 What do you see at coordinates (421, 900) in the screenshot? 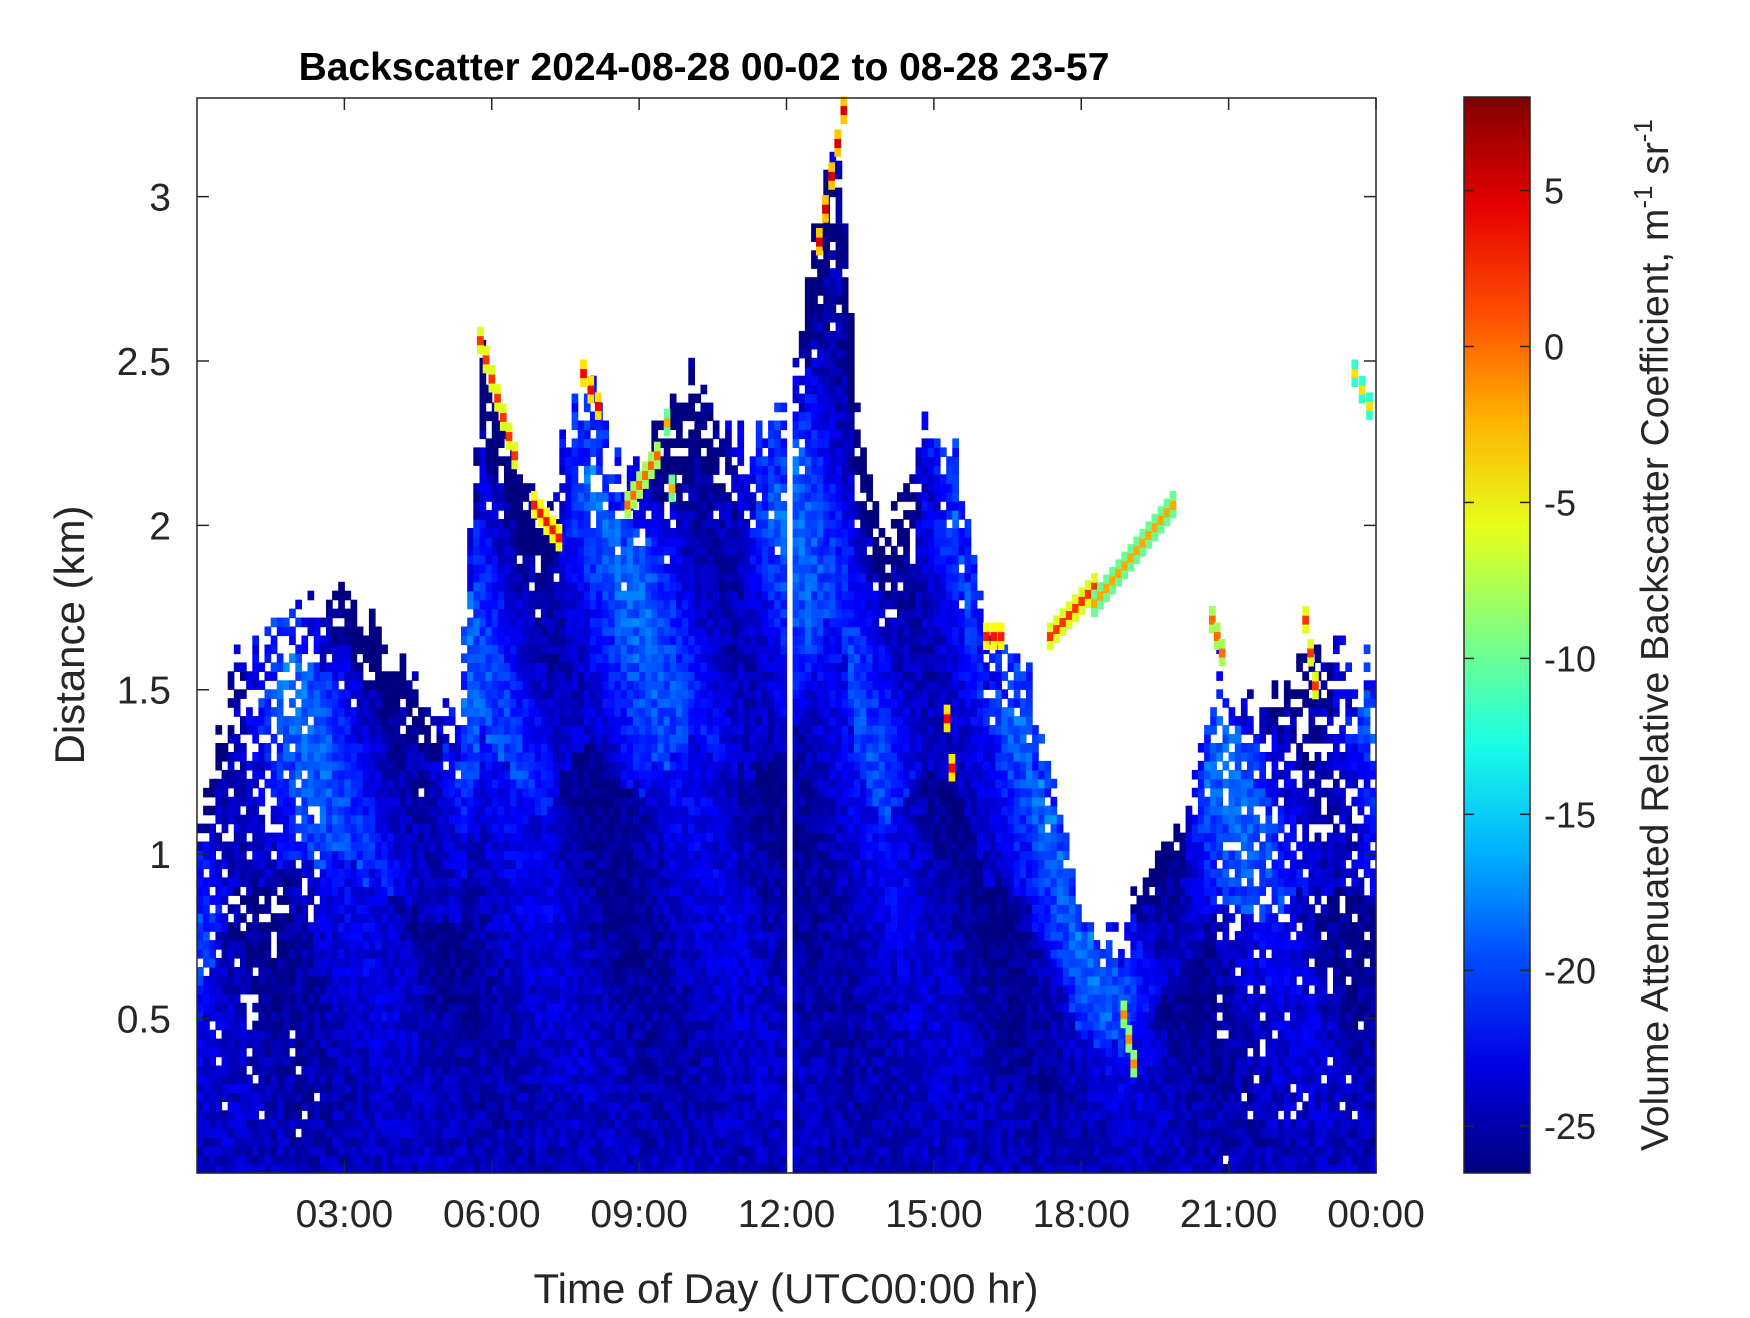
I see `heatmap-cell-1943` at bounding box center [421, 900].